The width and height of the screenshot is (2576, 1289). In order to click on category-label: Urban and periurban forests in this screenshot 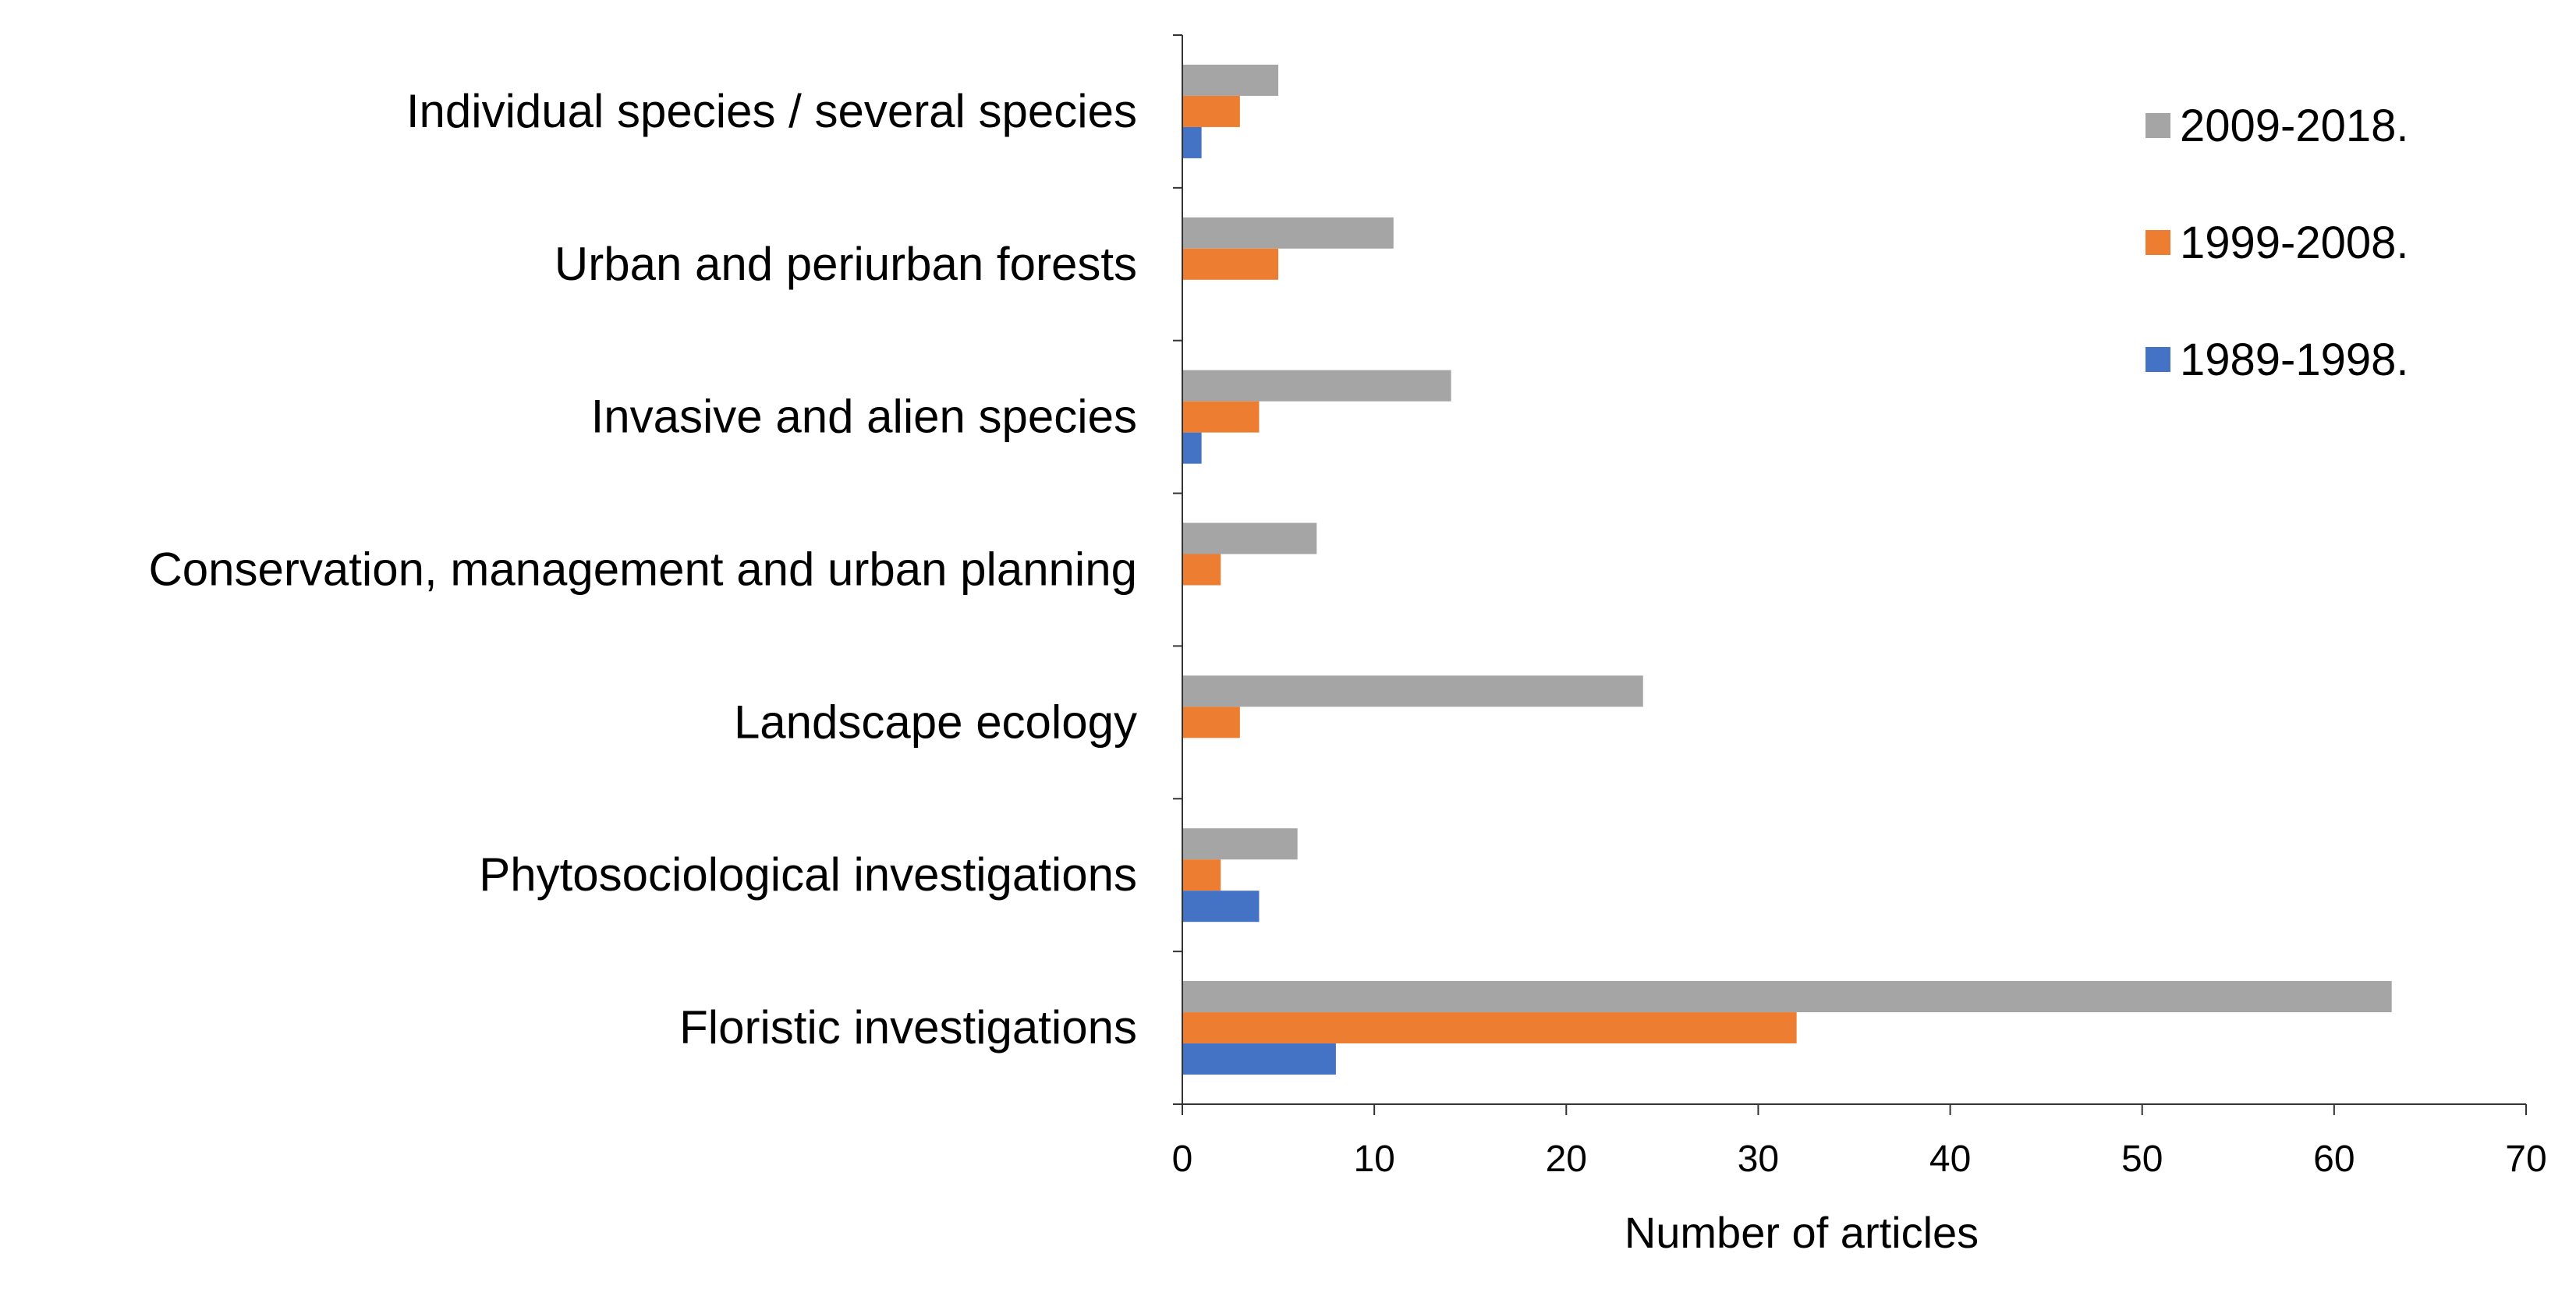, I will do `click(846, 264)`.